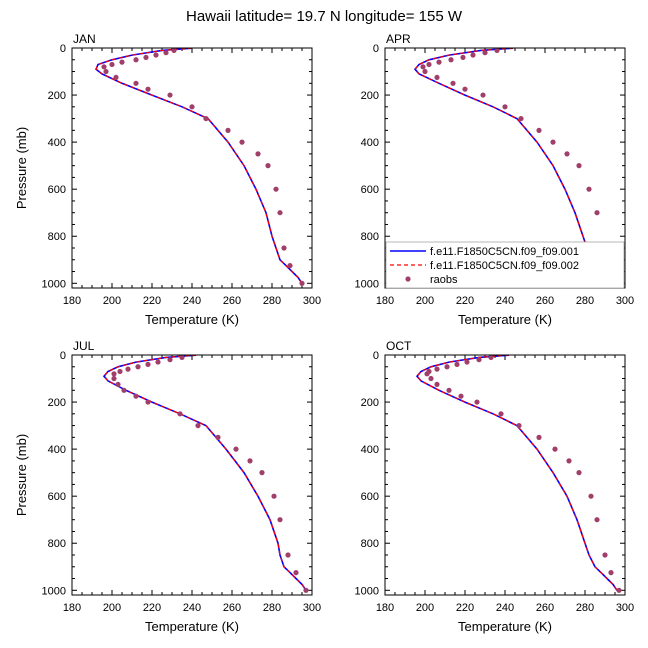 The height and width of the screenshot is (648, 648). I want to click on y-tick-label: 1000, so click(367, 284).